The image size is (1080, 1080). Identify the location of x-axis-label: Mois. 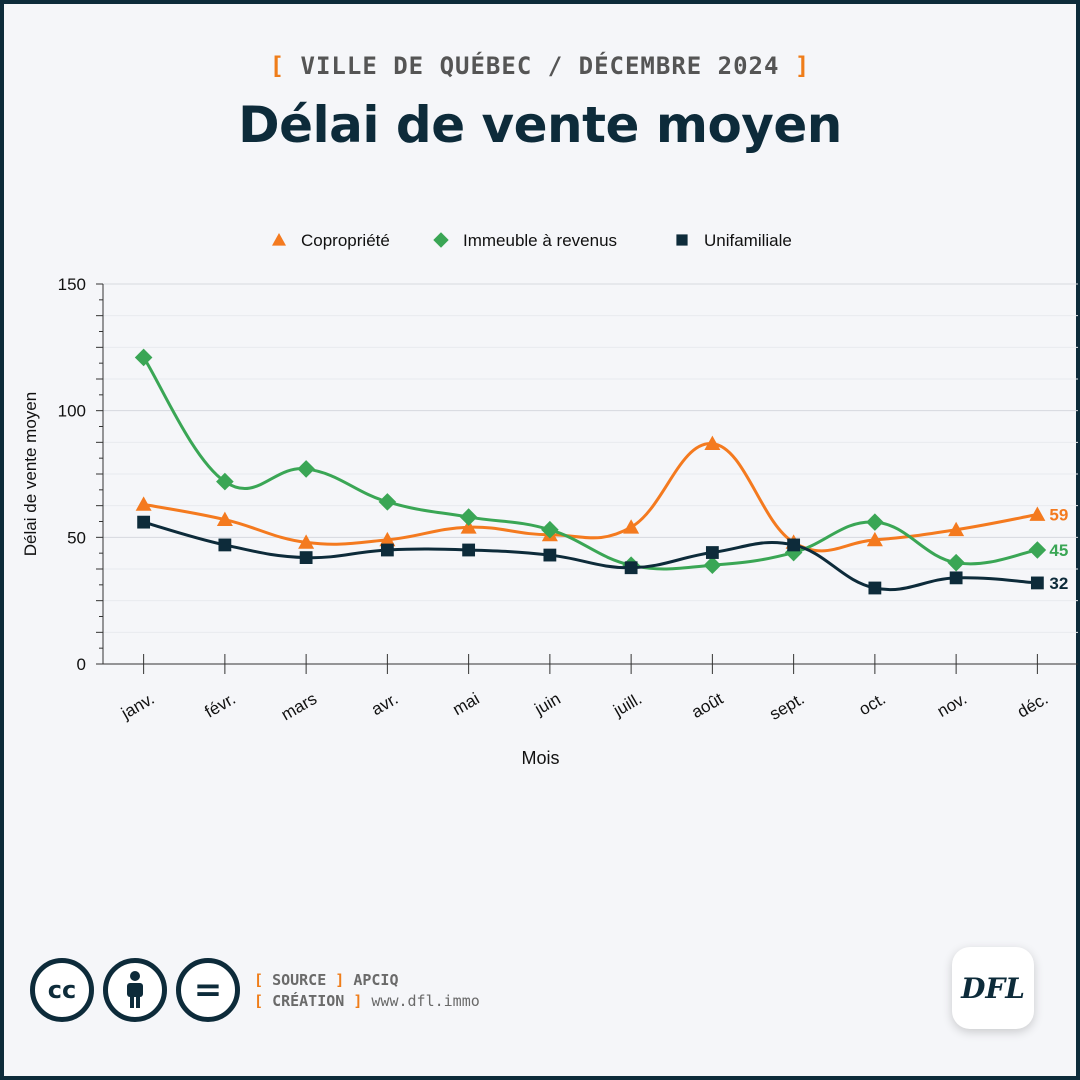
(540, 758).